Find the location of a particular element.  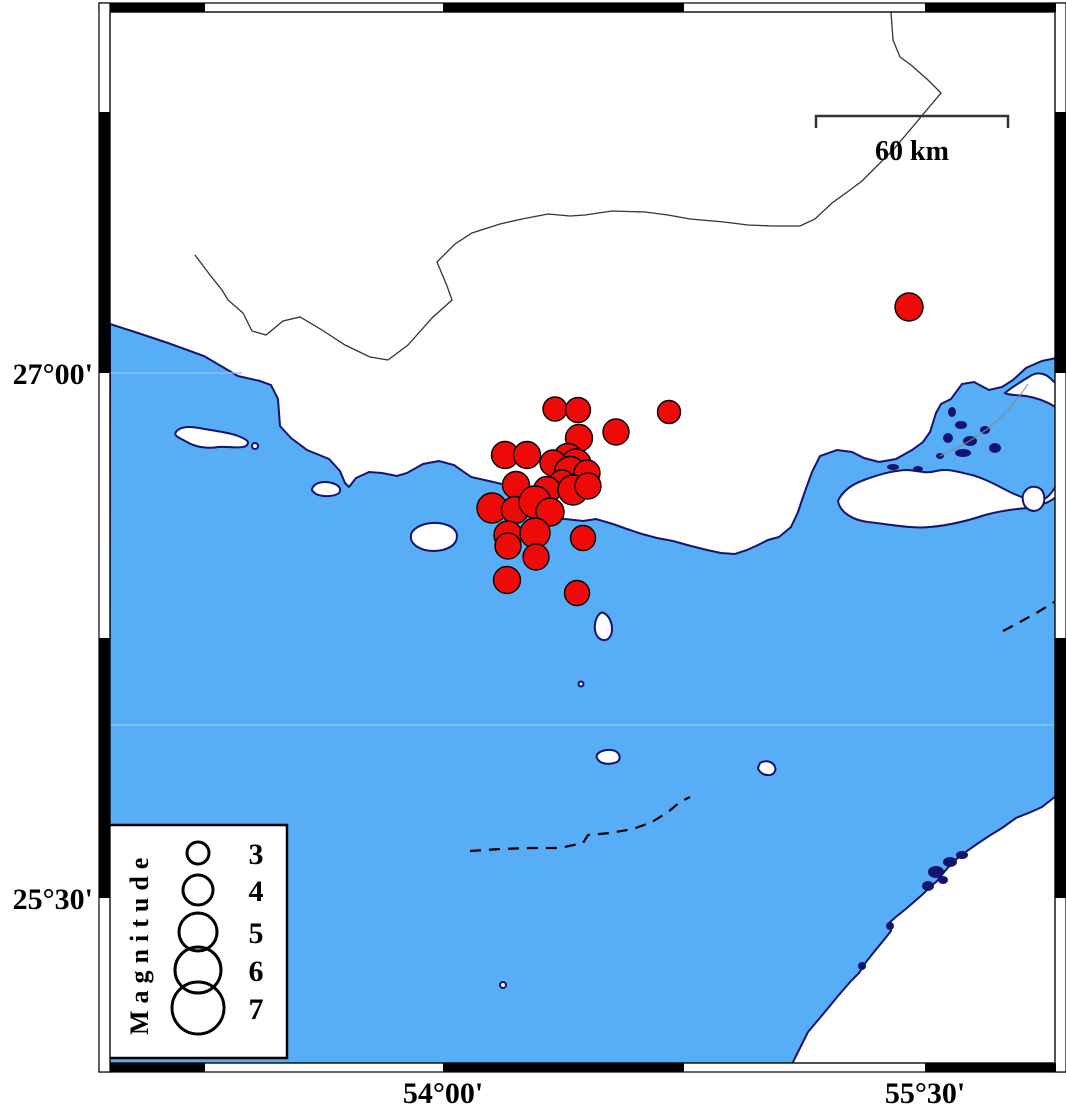

scale-bar: 60 km is located at coordinates (912, 140).